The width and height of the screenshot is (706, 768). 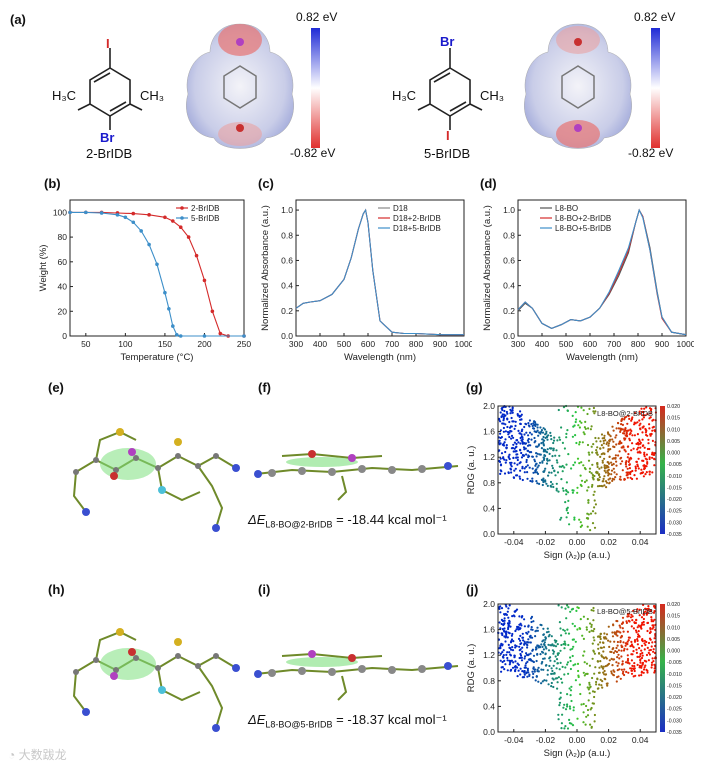 What do you see at coordinates (662, 344) in the screenshot?
I see `x-tick-label: 900` at bounding box center [662, 344].